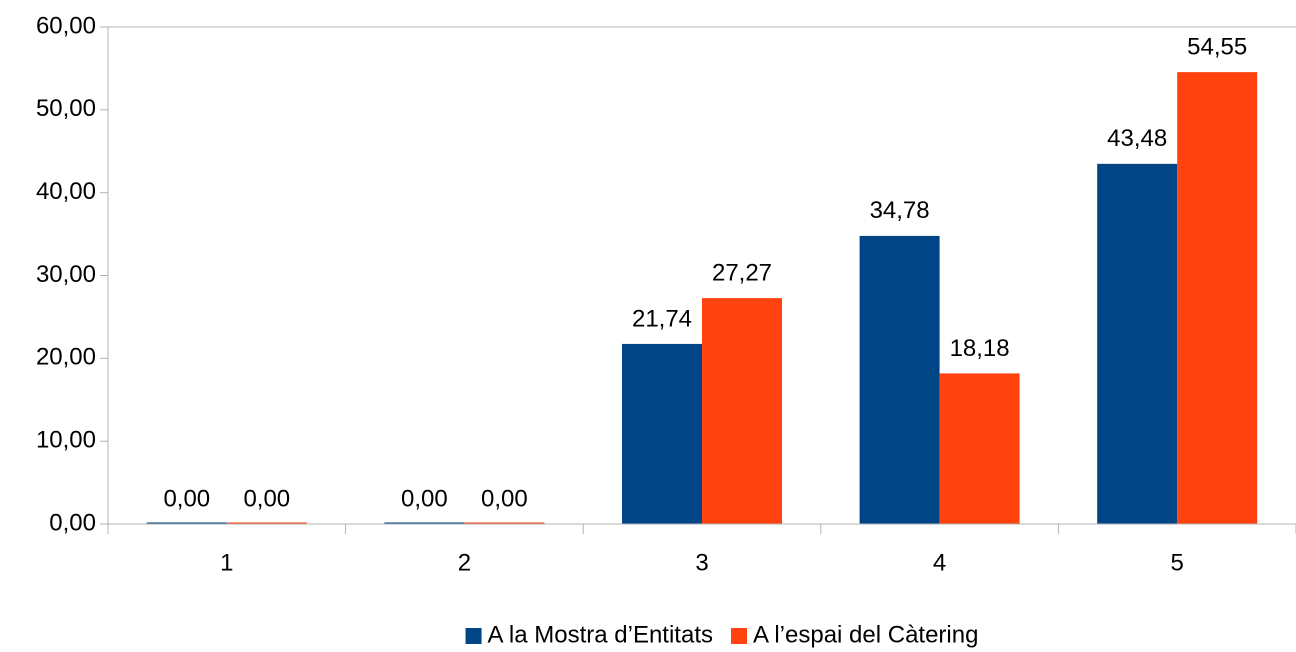  I want to click on y-tick-label: 0,00, so click(72, 522).